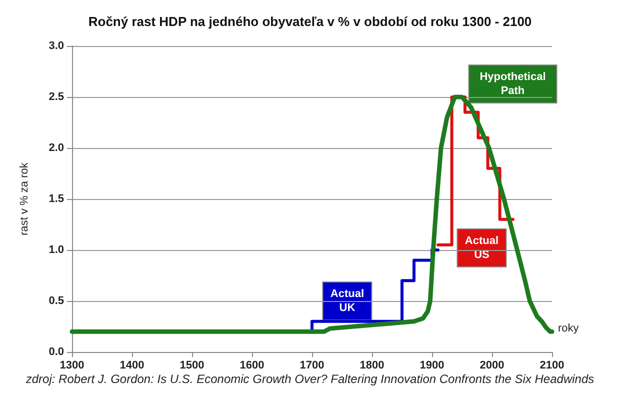 This screenshot has height=396, width=620. Describe the element at coordinates (552, 366) in the screenshot. I see `x-tick-label: 2100` at that location.